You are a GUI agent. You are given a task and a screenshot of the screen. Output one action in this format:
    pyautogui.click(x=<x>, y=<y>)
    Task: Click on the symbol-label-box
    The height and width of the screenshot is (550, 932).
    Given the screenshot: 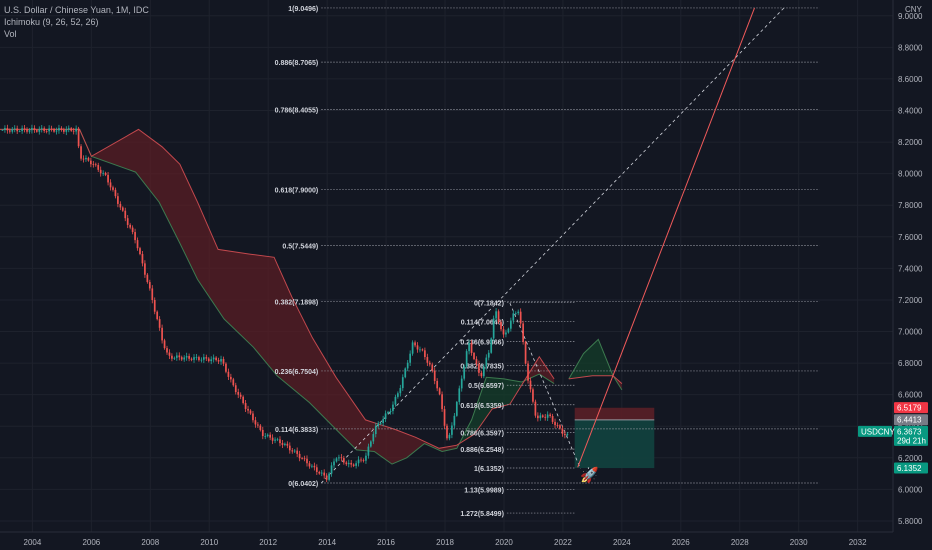 What is the action you would take?
    pyautogui.click(x=875, y=431)
    